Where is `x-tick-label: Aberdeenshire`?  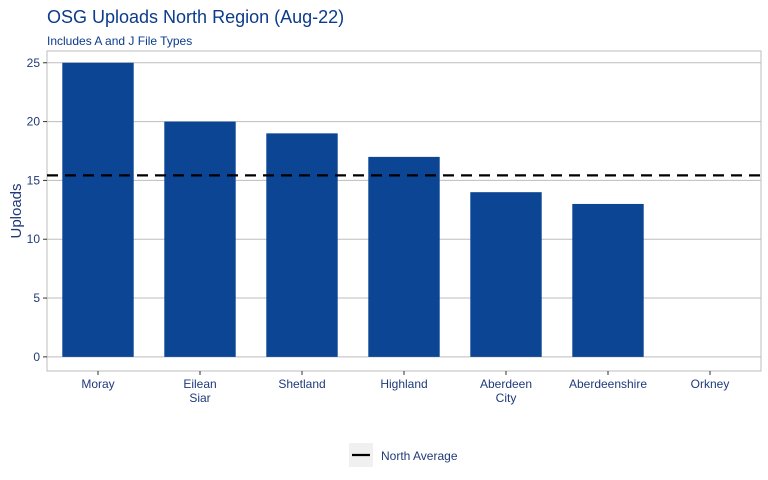 x-tick-label: Aberdeenshire is located at coordinates (608, 384).